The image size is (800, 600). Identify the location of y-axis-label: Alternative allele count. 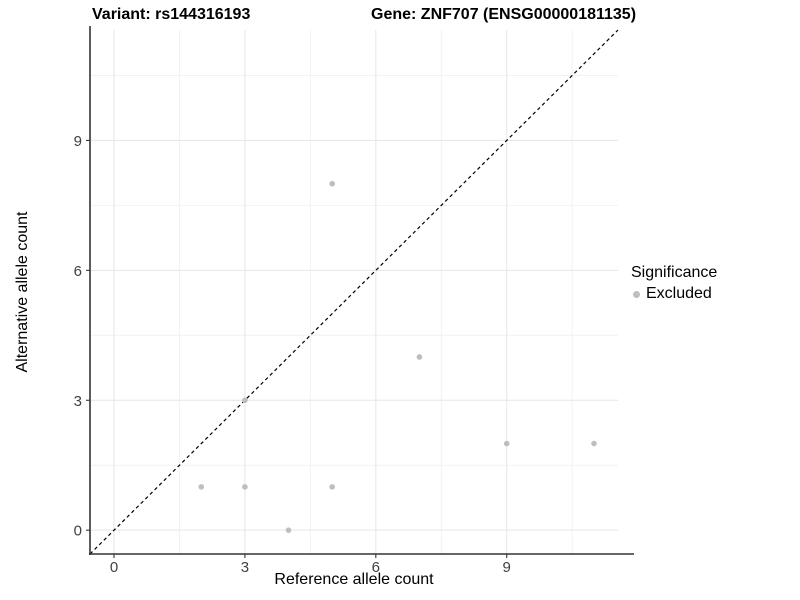
(22, 292).